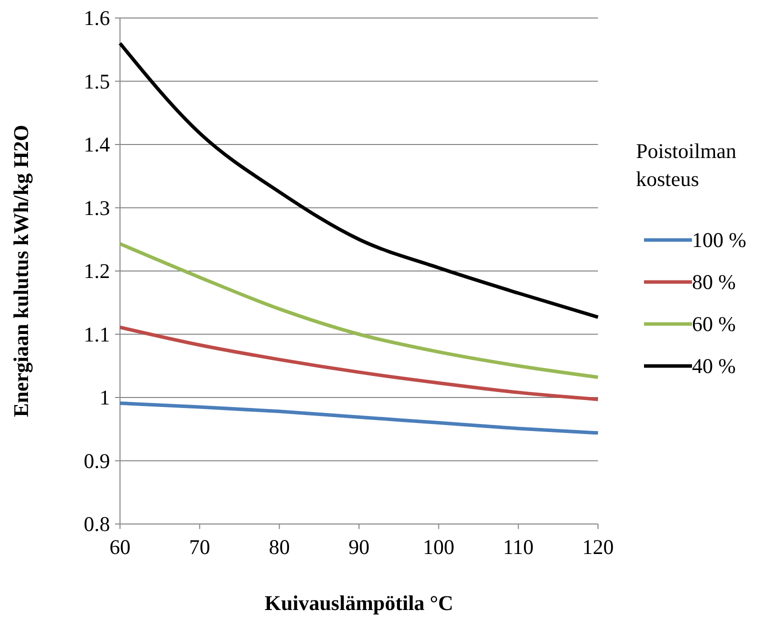 Image resolution: width=778 pixels, height=619 pixels. Describe the element at coordinates (518, 547) in the screenshot. I see `x-tick-label: 110` at that location.